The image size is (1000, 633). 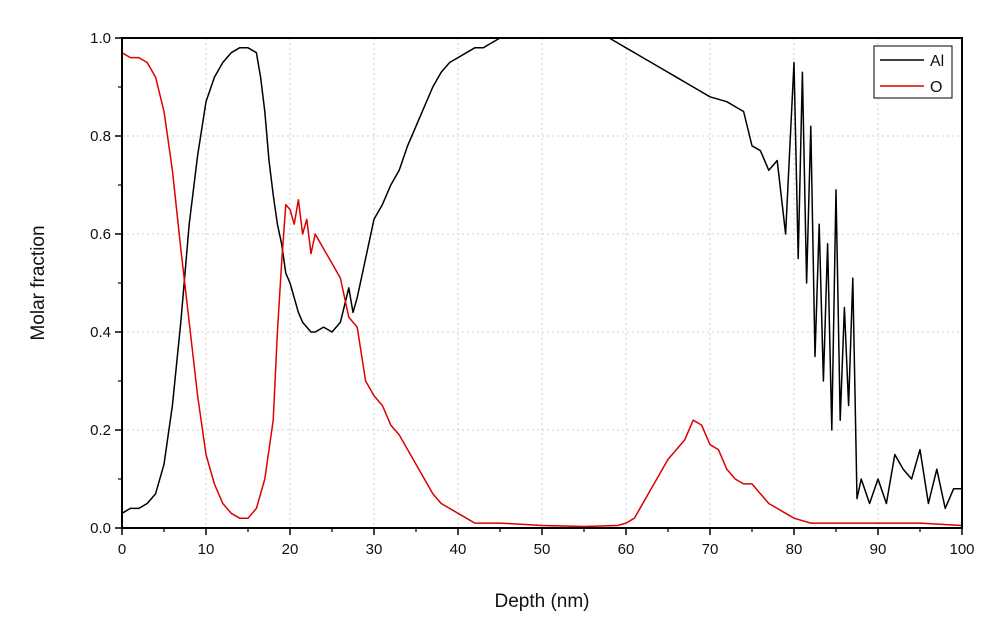 What do you see at coordinates (100, 38) in the screenshot?
I see `y-tick-label: 1.0` at bounding box center [100, 38].